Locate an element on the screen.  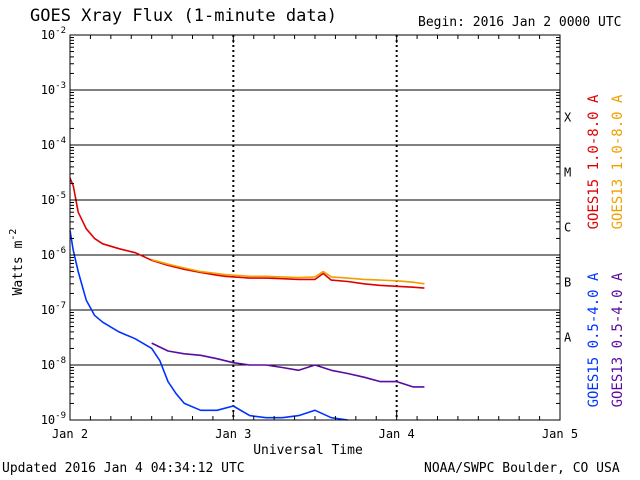
y-axis-label: Watts m-2 is located at coordinates (17, 262).